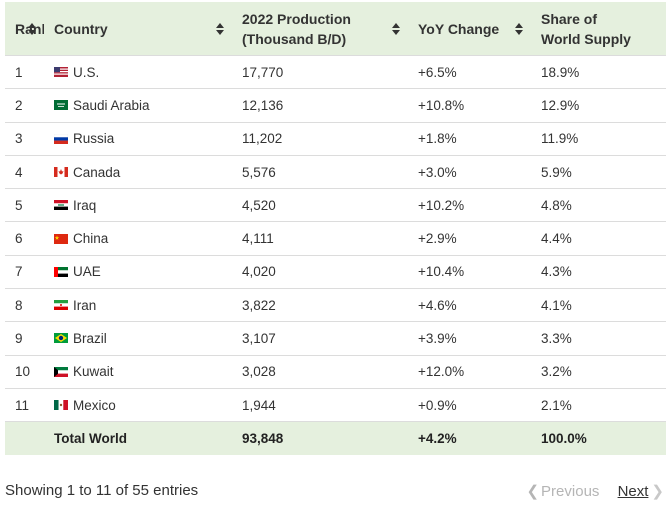 This screenshot has width=669, height=512. I want to click on kuwait-flag-icon, so click(61, 371).